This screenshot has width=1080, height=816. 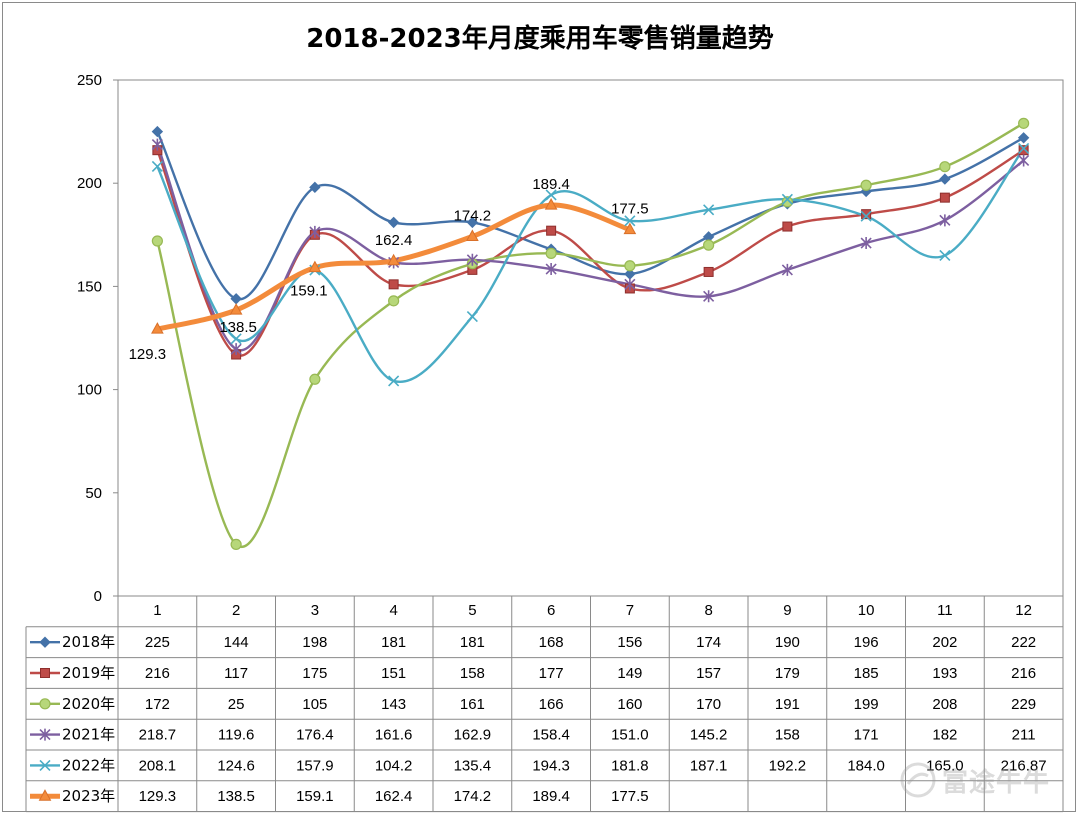 What do you see at coordinates (551, 704) in the screenshot?
I see `table-cell: 166` at bounding box center [551, 704].